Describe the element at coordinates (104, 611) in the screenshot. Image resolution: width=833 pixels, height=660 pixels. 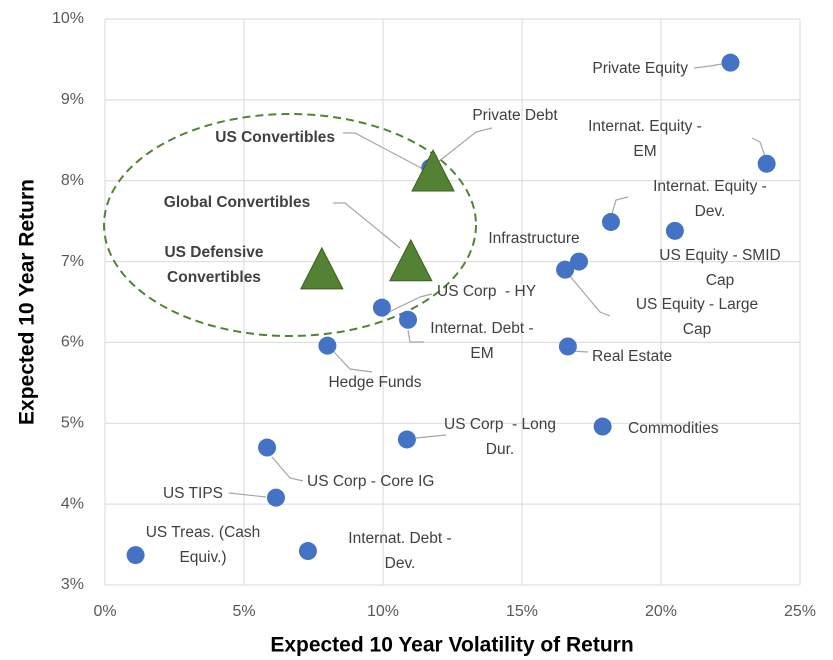
I see `x-tick-label: 0%` at that location.